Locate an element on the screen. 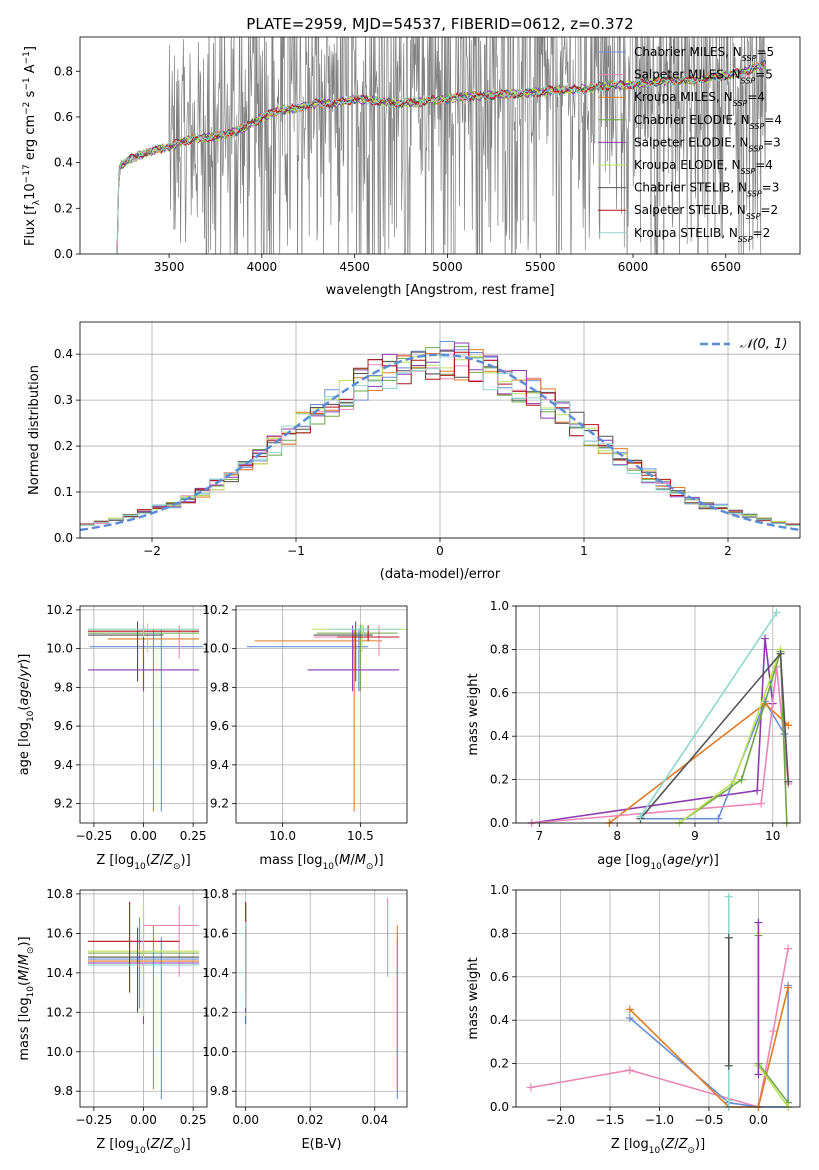 This screenshot has width=819, height=1170. x-tick-label: 0.02 is located at coordinates (310, 1120).